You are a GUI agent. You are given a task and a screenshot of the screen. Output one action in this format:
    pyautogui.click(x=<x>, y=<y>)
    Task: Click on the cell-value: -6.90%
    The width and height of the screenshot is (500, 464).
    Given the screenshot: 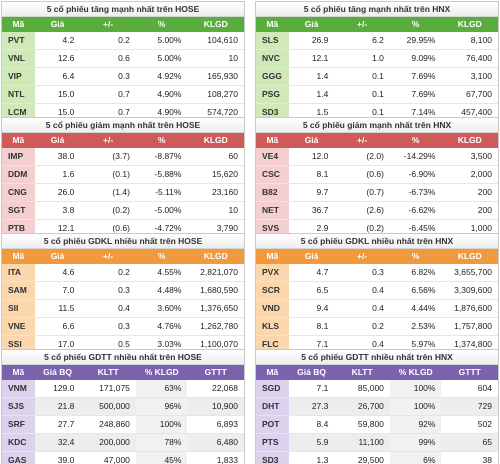 What is the action you would take?
    pyautogui.click(x=422, y=174)
    